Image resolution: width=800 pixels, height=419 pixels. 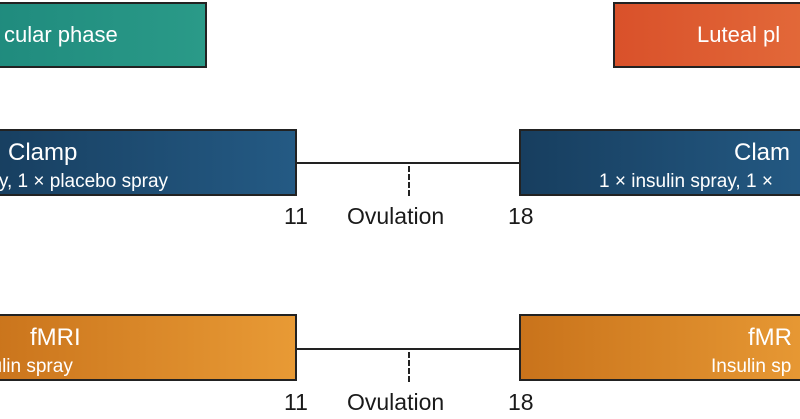 What do you see at coordinates (296, 216) in the screenshot?
I see `clamp-day-start: 11` at bounding box center [296, 216].